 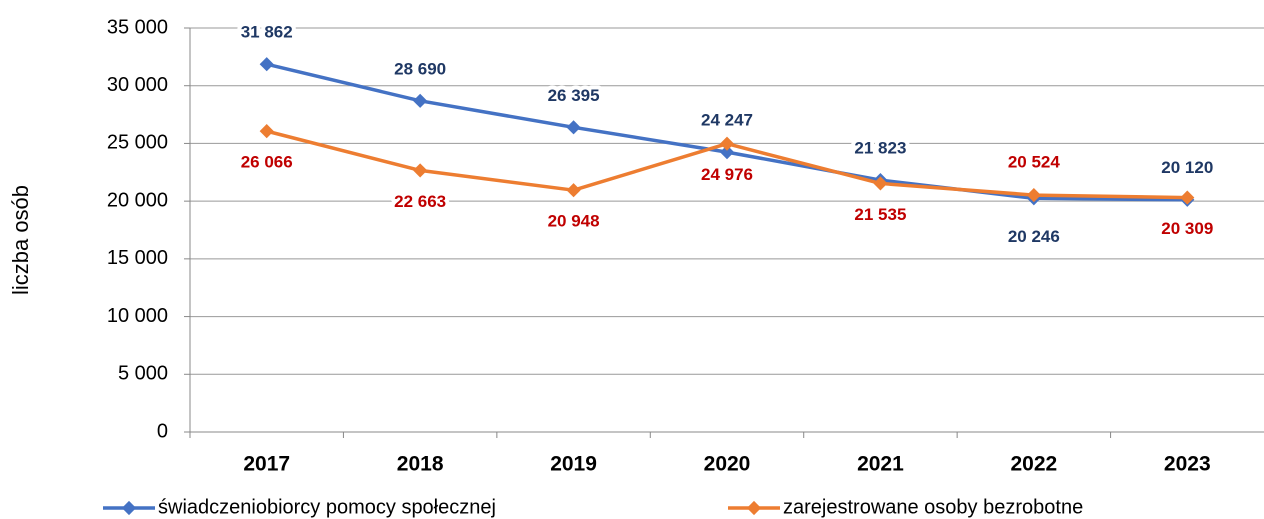 What do you see at coordinates (137, 200) in the screenshot?
I see `y-tick-label: 20 000` at bounding box center [137, 200].